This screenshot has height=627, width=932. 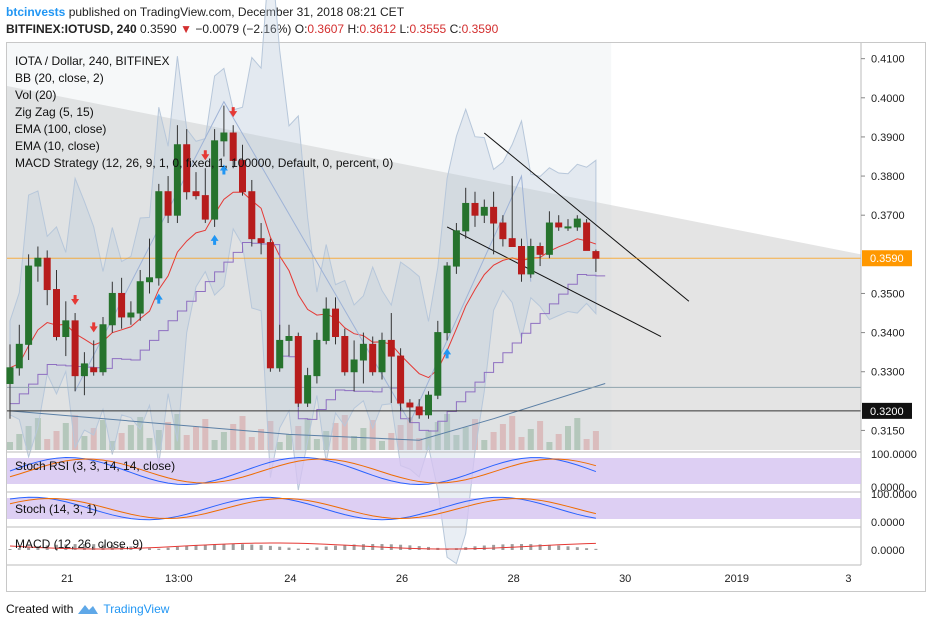 What do you see at coordinates (61, 129) in the screenshot?
I see `legend-ema100: EMA (100, close)` at bounding box center [61, 129].